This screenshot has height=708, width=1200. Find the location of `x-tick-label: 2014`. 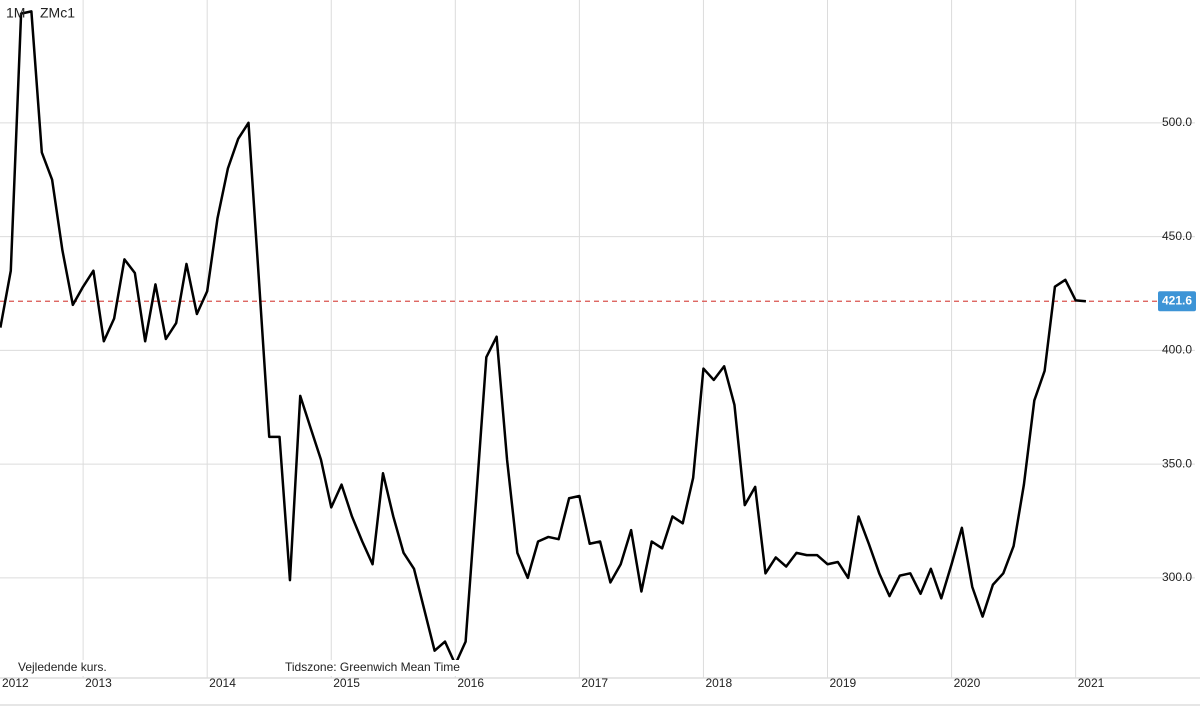

x-tick-label: 2014 is located at coordinates (222, 683).